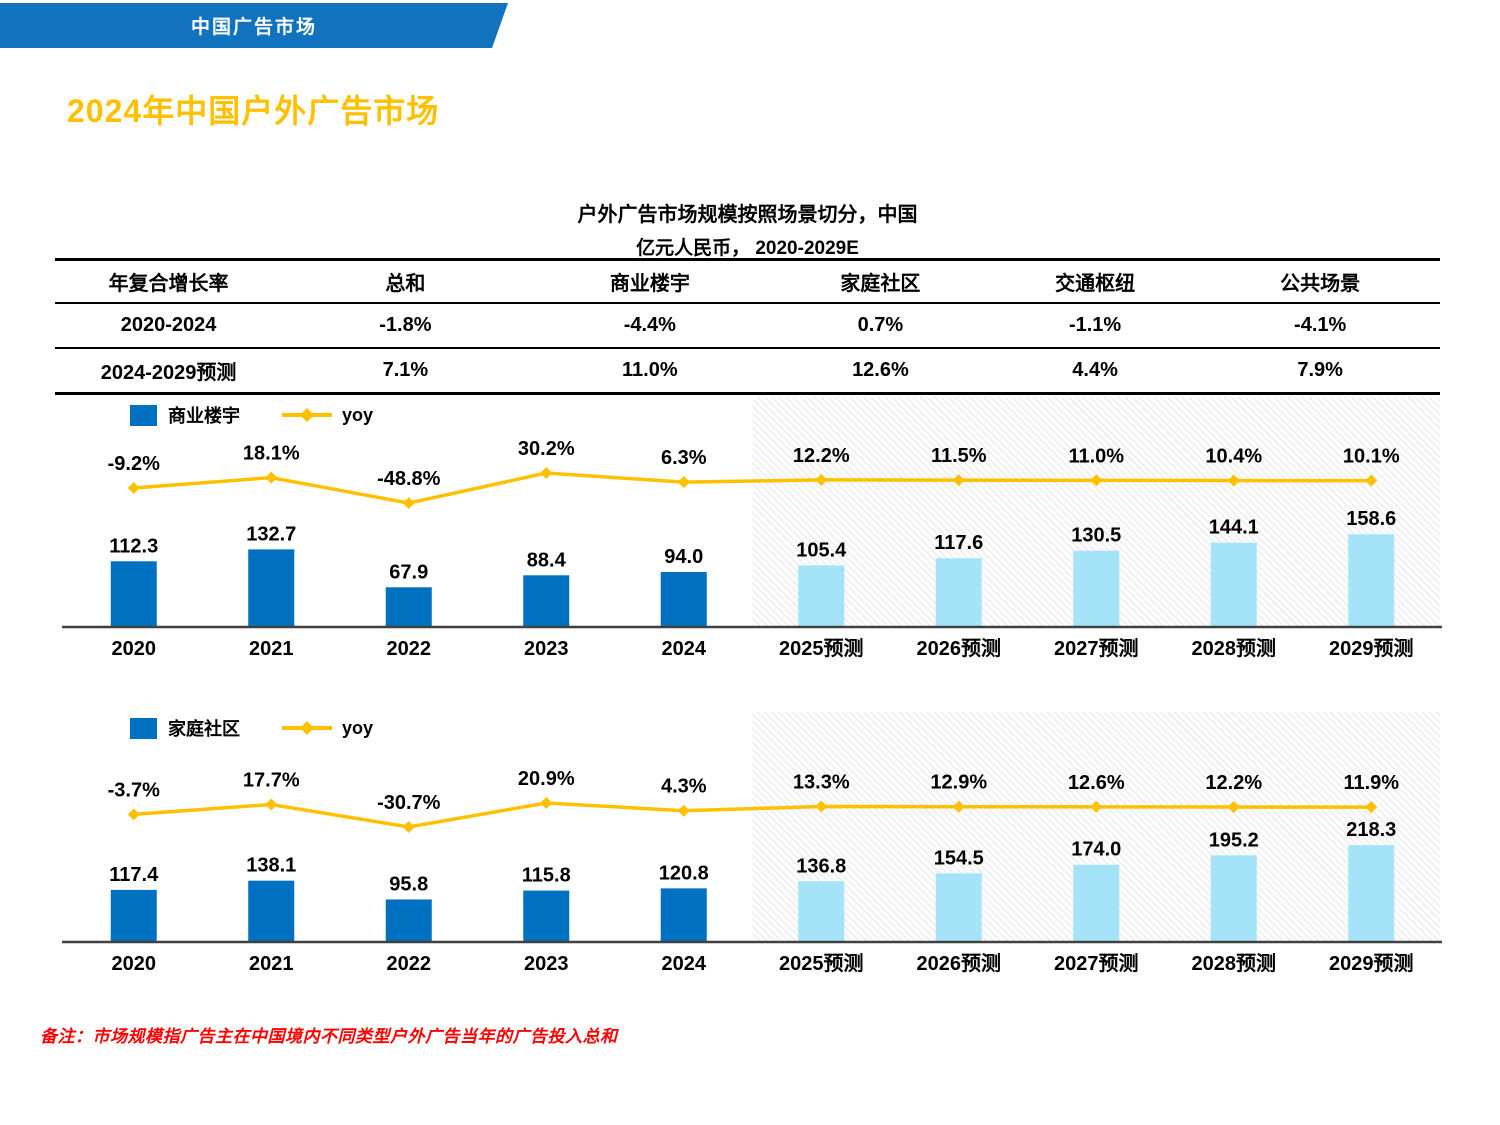 This screenshot has width=1500, height=1125. I want to click on footnote: 备注：市场规模指广告主在中国境内不同类型户外广告当年的广告投入总和, so click(329, 1036).